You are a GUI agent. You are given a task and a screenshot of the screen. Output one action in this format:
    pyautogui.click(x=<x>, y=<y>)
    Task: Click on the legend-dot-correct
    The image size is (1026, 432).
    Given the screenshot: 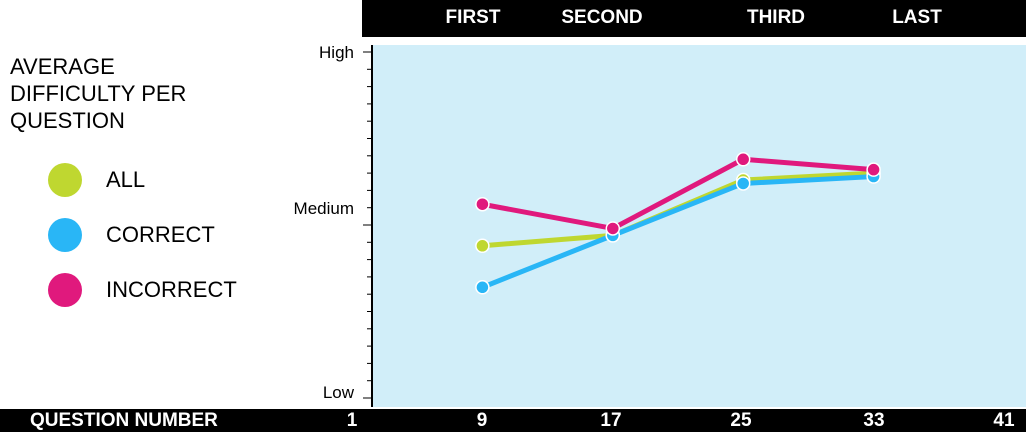 What is the action you would take?
    pyautogui.click(x=65, y=235)
    